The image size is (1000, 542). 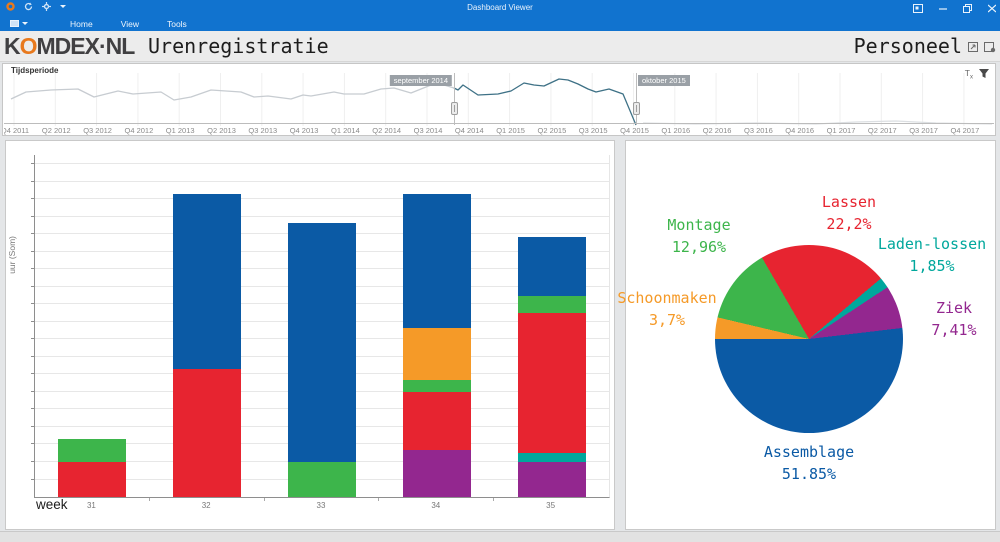 I want to click on timeline-tick-label: Q1 2014, so click(x=345, y=130).